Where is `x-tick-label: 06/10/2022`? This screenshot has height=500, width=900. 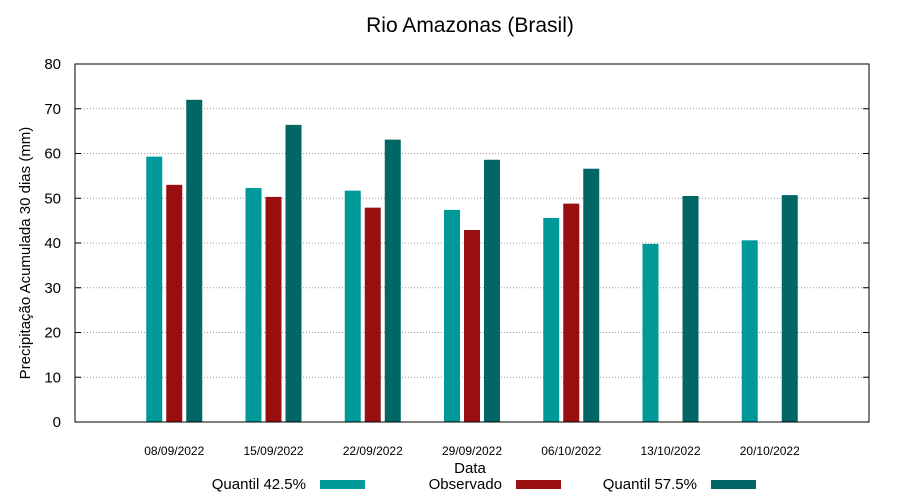 x-tick-label: 06/10/2022 is located at coordinates (571, 451).